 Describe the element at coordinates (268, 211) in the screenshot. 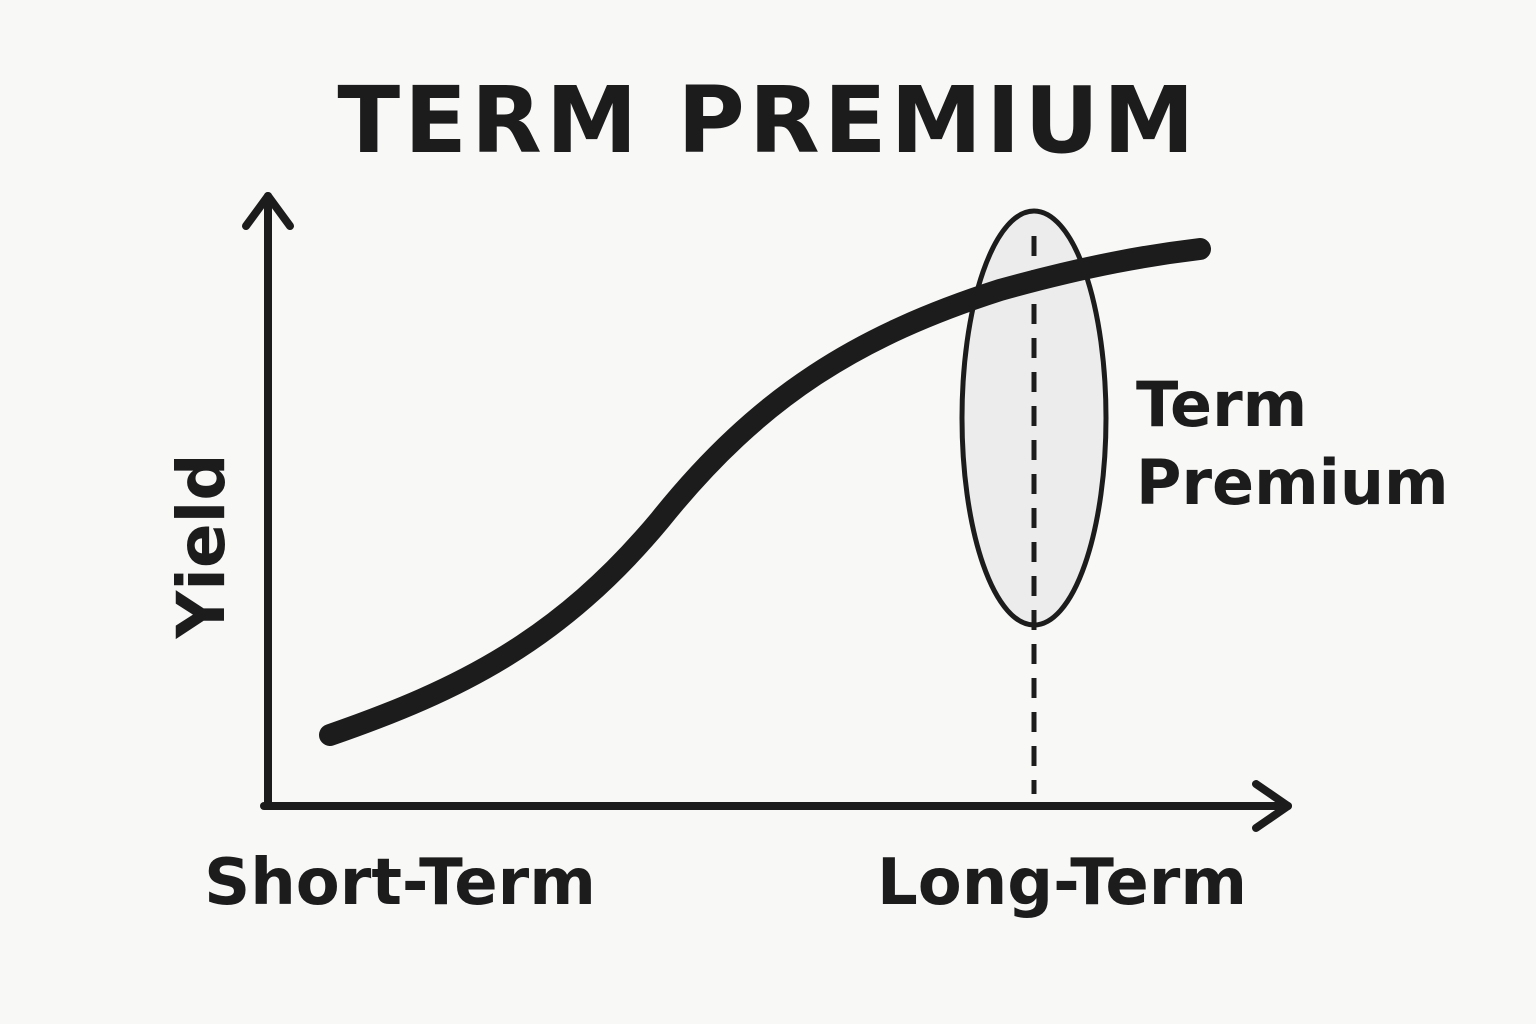

I see `y-axis-arrowhead` at that location.